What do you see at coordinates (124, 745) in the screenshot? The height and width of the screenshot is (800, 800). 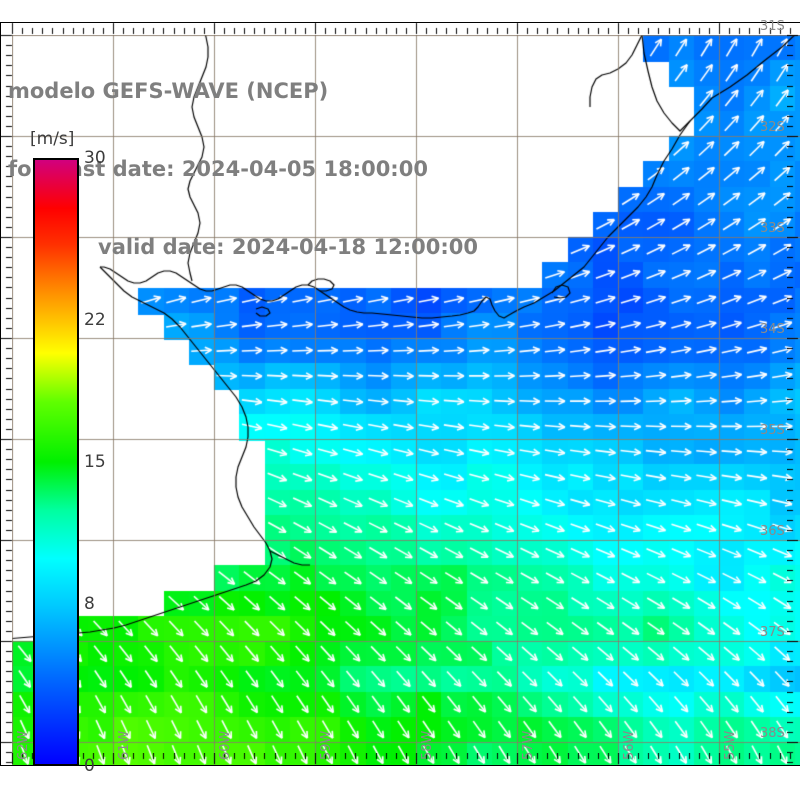 I see `lon-label-61W: 61W` at bounding box center [124, 745].